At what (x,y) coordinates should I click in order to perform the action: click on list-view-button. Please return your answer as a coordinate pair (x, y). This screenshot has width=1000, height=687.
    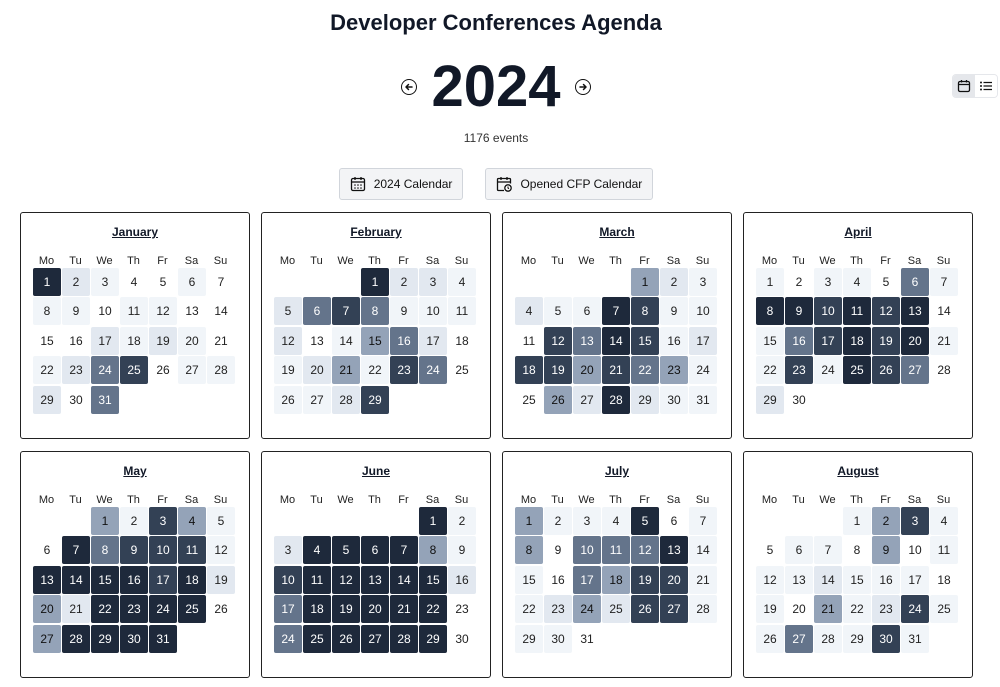
    Looking at the image, I should click on (986, 86).